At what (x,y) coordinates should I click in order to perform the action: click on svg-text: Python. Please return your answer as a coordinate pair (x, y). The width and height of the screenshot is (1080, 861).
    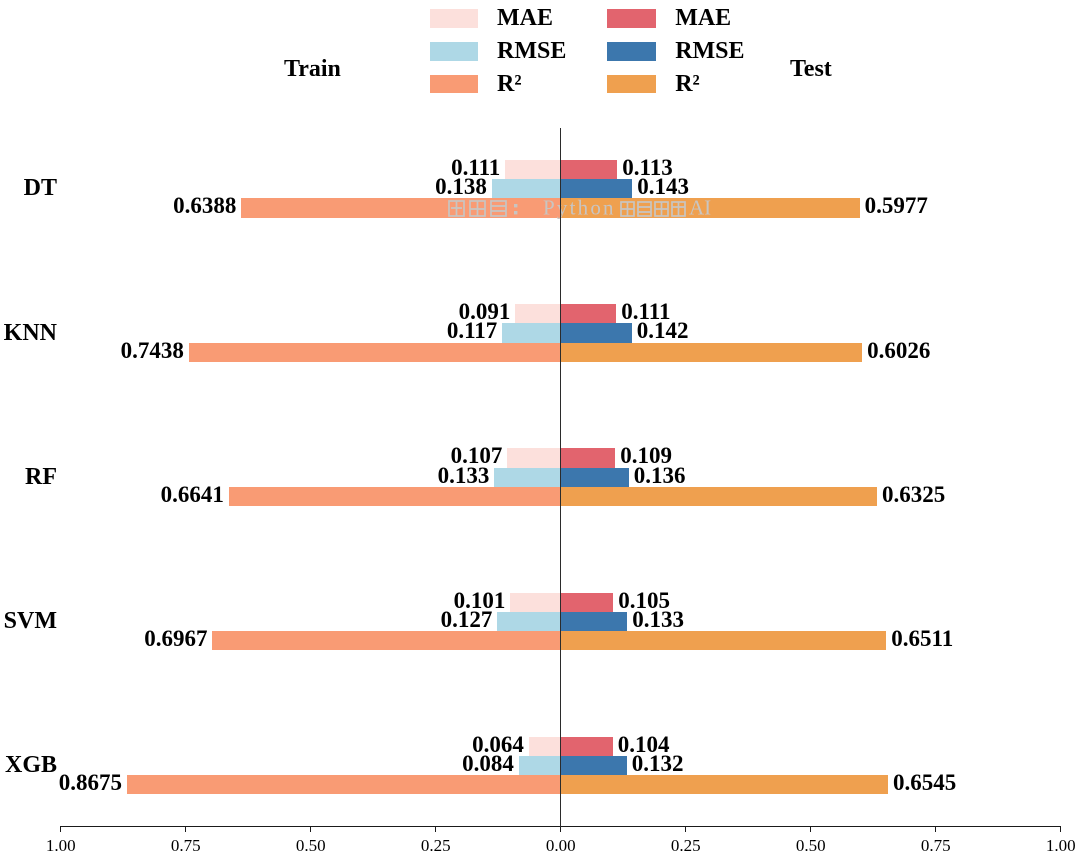
    Looking at the image, I should click on (579, 208).